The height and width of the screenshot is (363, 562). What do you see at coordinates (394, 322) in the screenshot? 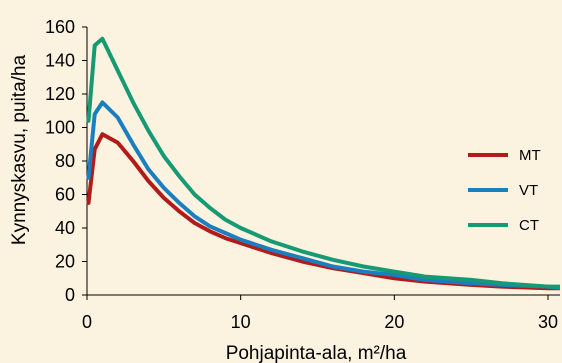
I see `x-tick-label: 20` at bounding box center [394, 322].